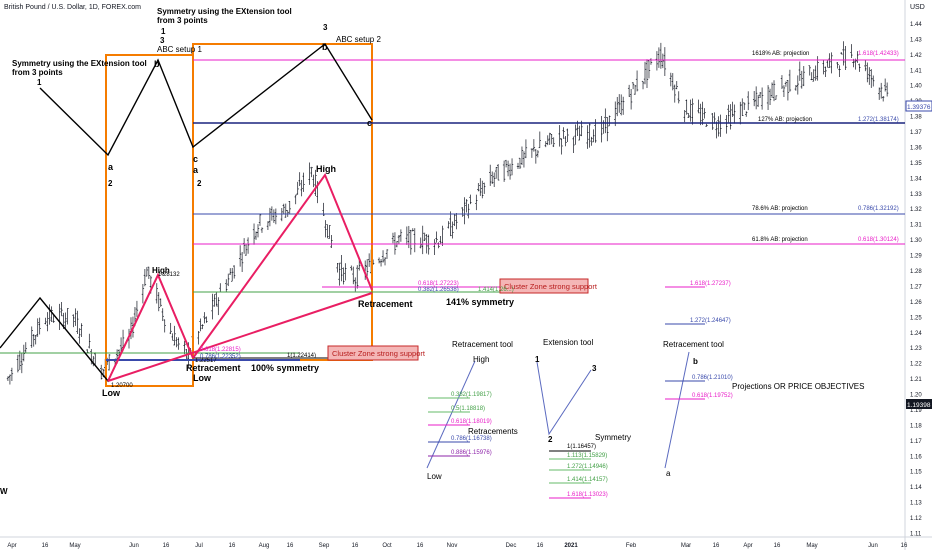 The height and width of the screenshot is (550, 932). What do you see at coordinates (434, 476) in the screenshot?
I see `retr-tool-low: Low` at bounding box center [434, 476].